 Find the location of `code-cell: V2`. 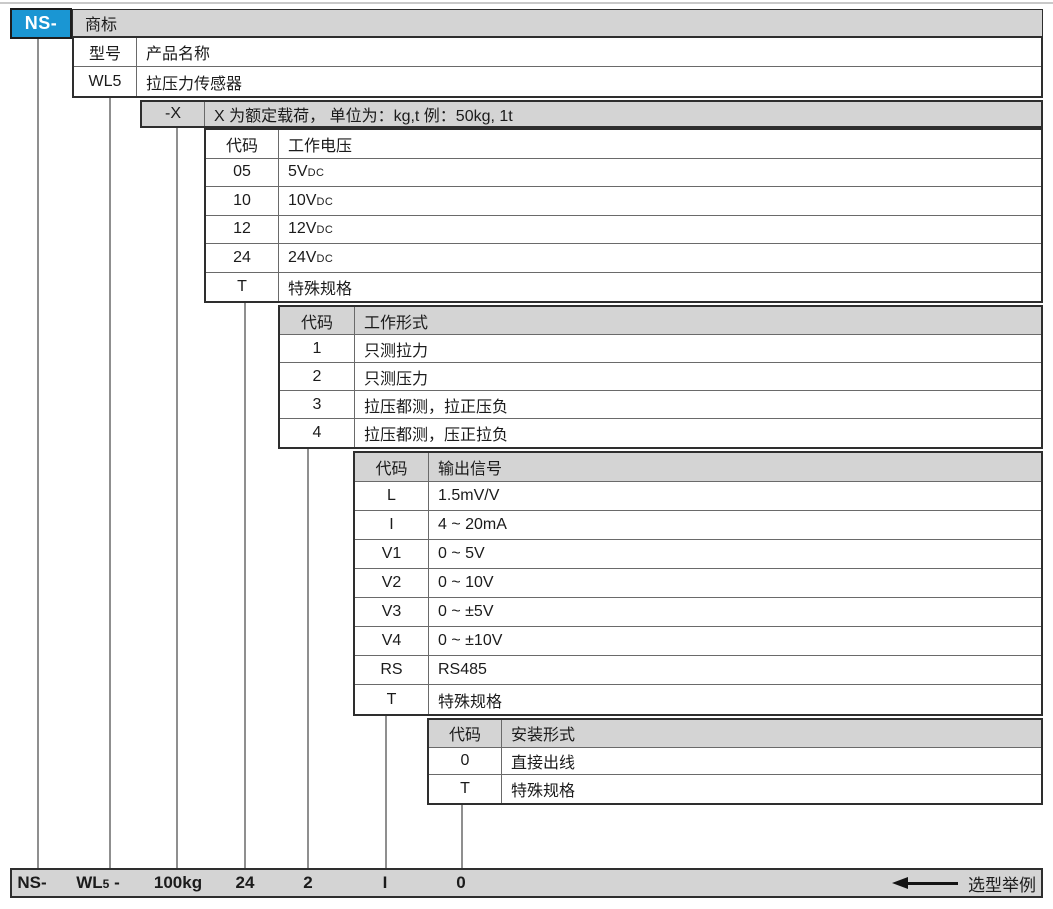

code-cell: V2 is located at coordinates (392, 583).